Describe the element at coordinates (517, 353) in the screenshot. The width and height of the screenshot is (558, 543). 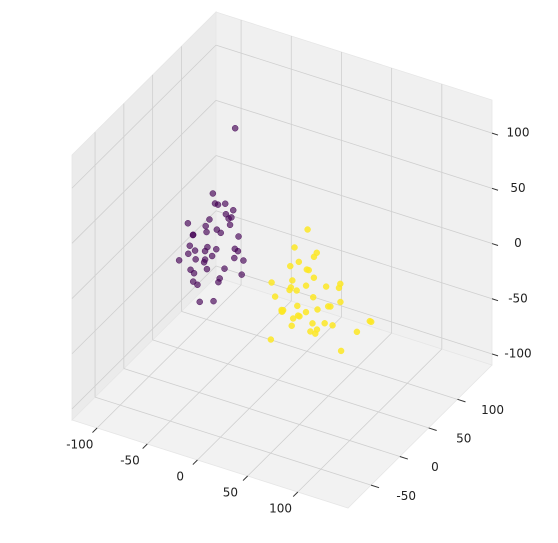
I see `z-tick-label: -100` at that location.